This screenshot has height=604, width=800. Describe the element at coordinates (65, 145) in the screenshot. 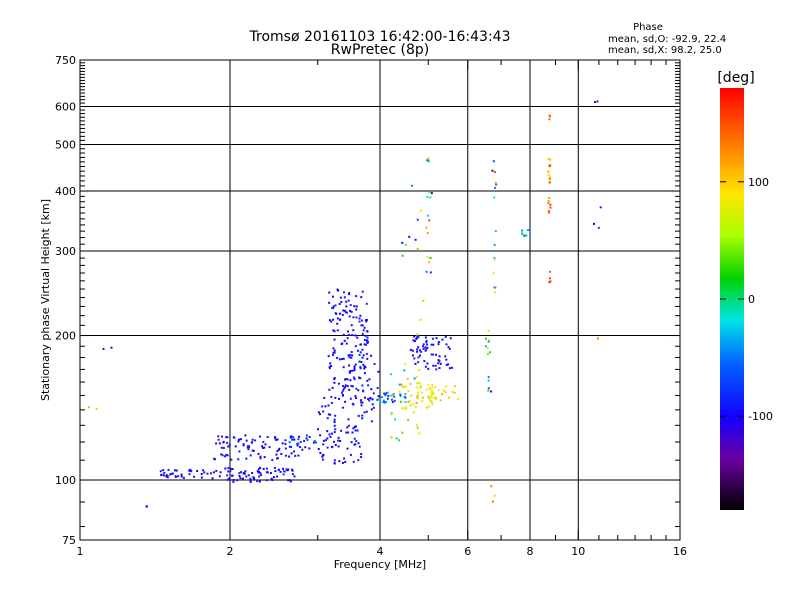

I see `y-tick-label: 500` at that location.